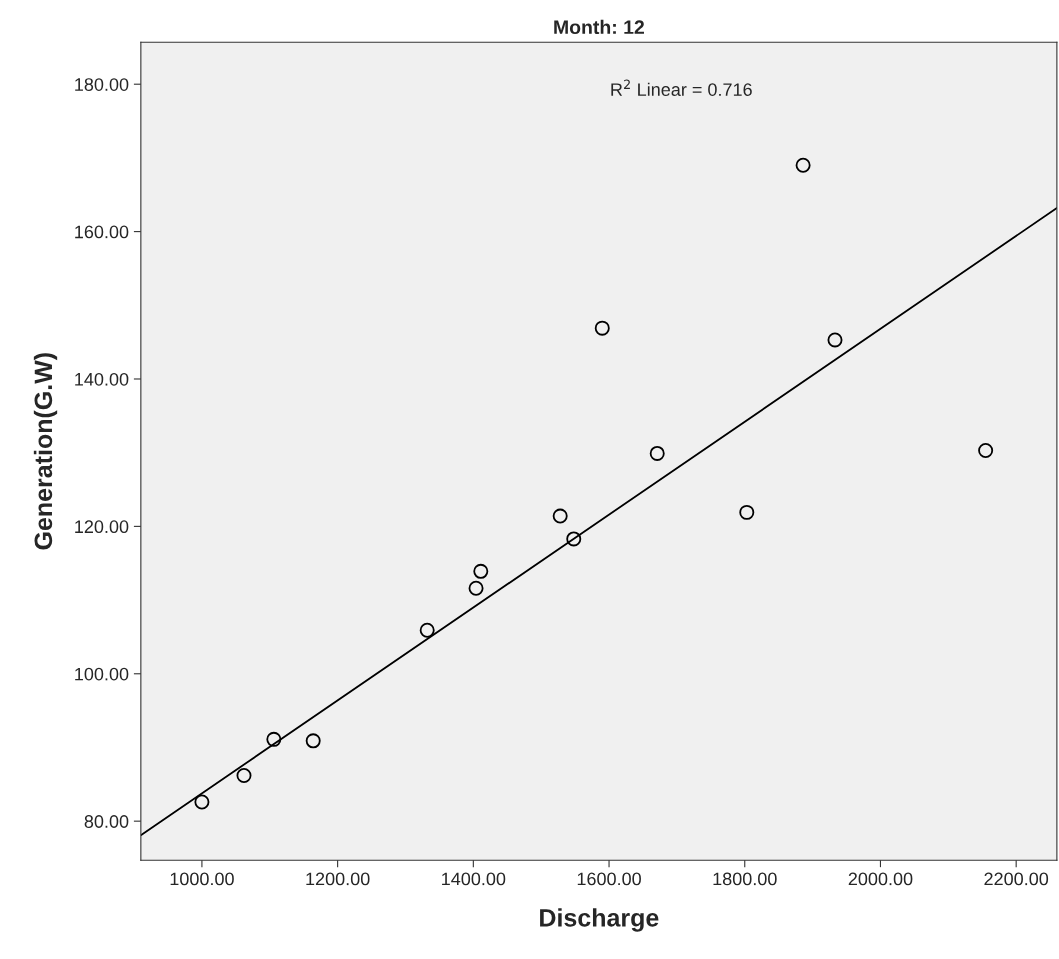 This screenshot has height=959, width=1059. What do you see at coordinates (609, 879) in the screenshot?
I see `x-tick-label: 1600.00` at bounding box center [609, 879].